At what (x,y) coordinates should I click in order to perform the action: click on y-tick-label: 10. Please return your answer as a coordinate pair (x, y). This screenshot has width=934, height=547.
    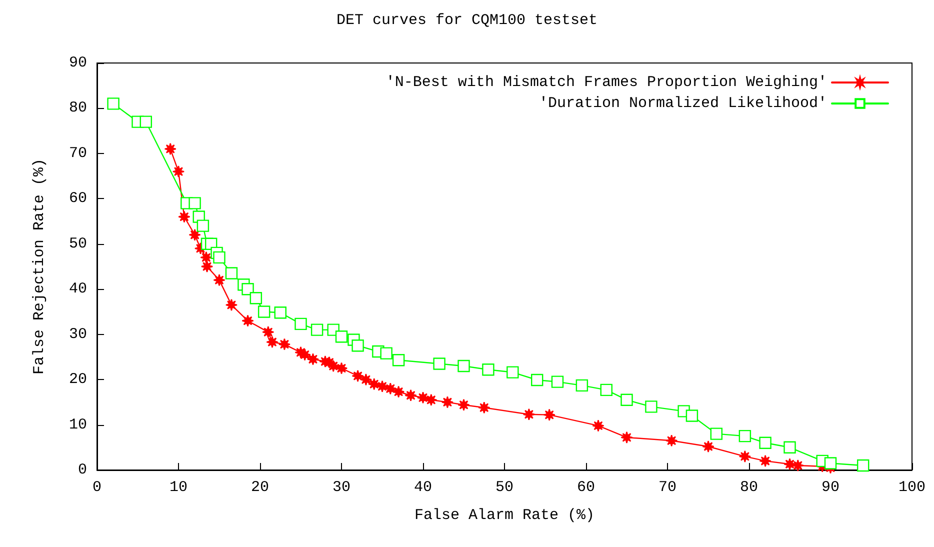
    Looking at the image, I should click on (77, 425).